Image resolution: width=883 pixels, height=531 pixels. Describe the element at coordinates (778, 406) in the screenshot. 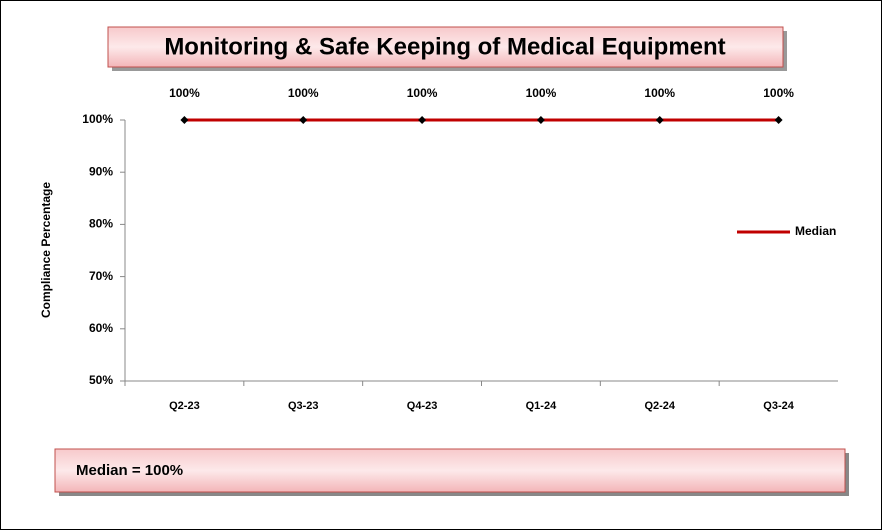

I see `x-tick-label: Q3-24` at that location.